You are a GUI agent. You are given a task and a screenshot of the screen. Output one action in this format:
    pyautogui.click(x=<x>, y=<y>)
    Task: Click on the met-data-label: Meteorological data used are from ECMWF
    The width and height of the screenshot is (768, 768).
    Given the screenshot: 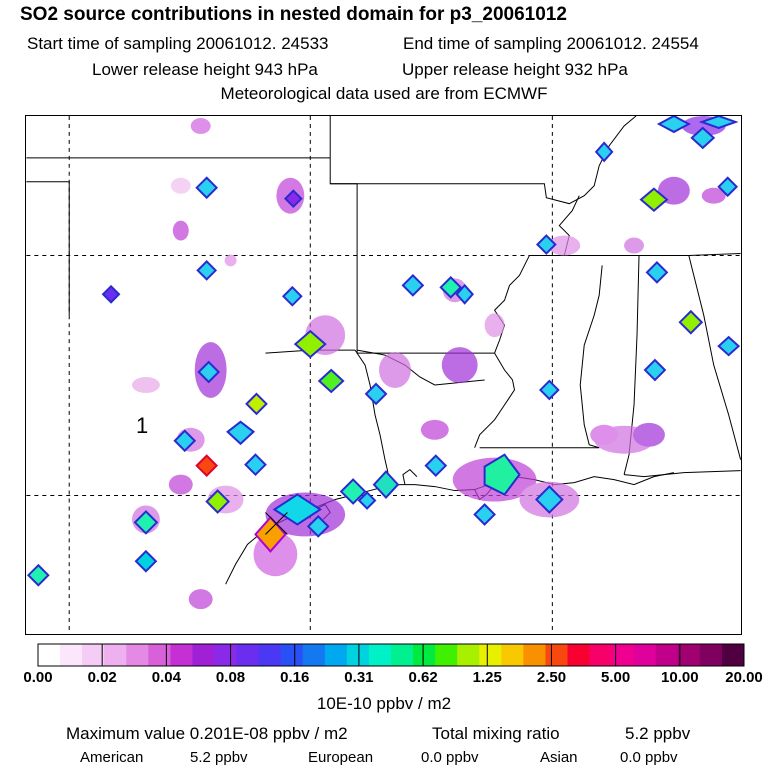 What is the action you would take?
    pyautogui.click(x=384, y=93)
    